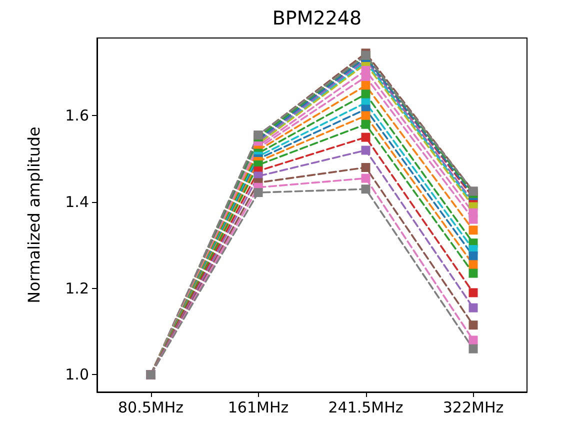 This screenshot has height=424, width=571. Describe the element at coordinates (34, 215) in the screenshot. I see `y-axis-title: Normalized amplitude` at that location.